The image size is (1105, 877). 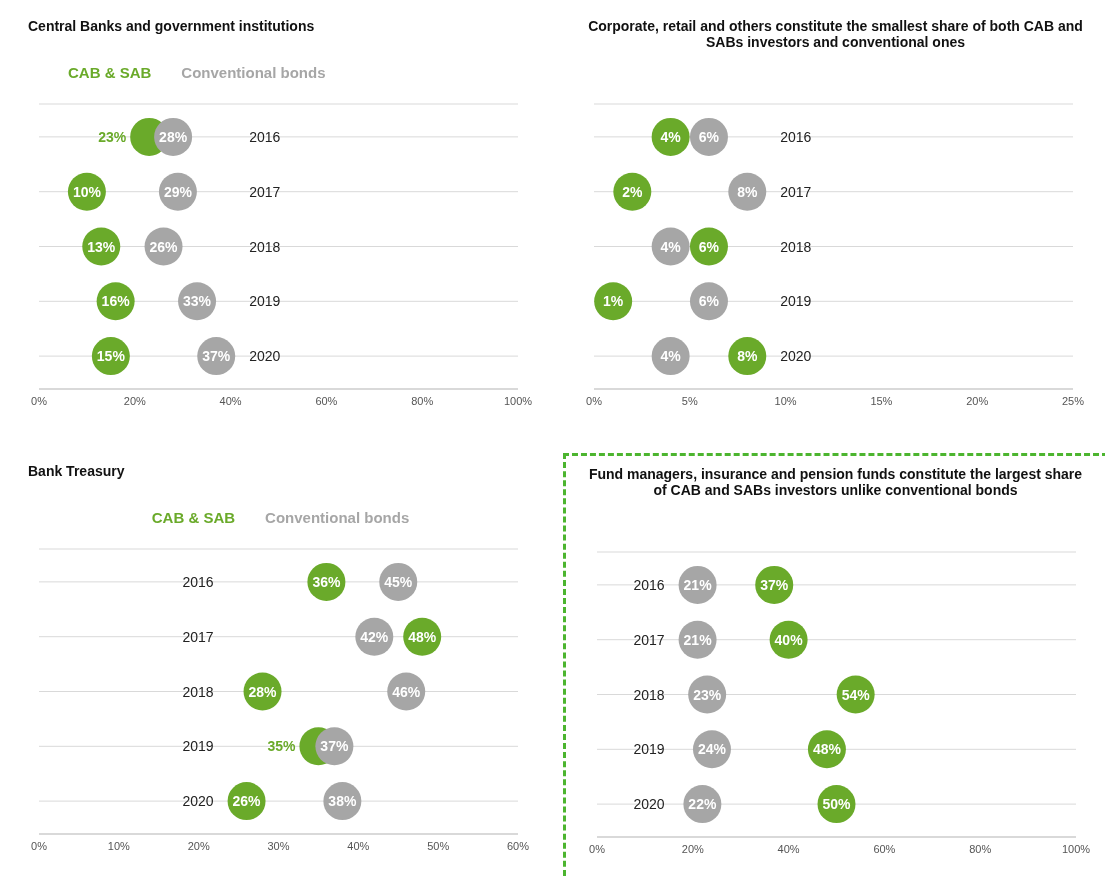 I want to click on data-label: 46%, so click(x=406, y=691).